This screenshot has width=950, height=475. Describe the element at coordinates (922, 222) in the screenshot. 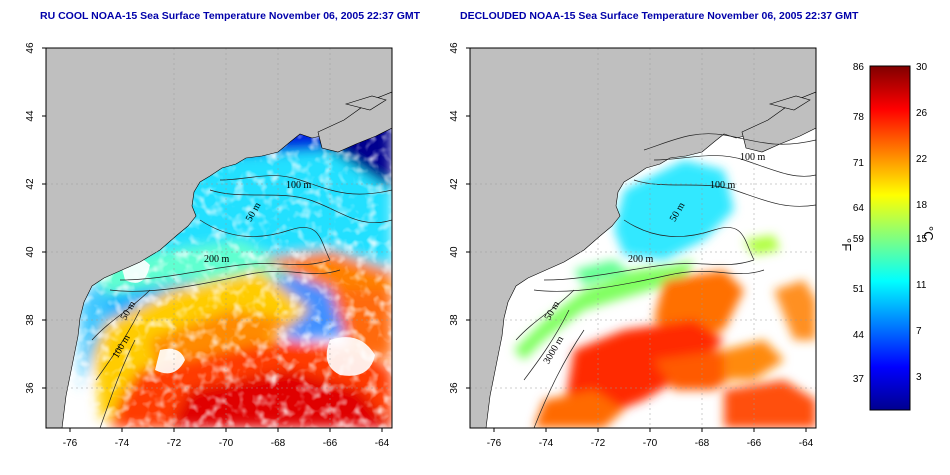

I see `celsius-ticks: 30 26 22 18 15 11 7 3` at that location.